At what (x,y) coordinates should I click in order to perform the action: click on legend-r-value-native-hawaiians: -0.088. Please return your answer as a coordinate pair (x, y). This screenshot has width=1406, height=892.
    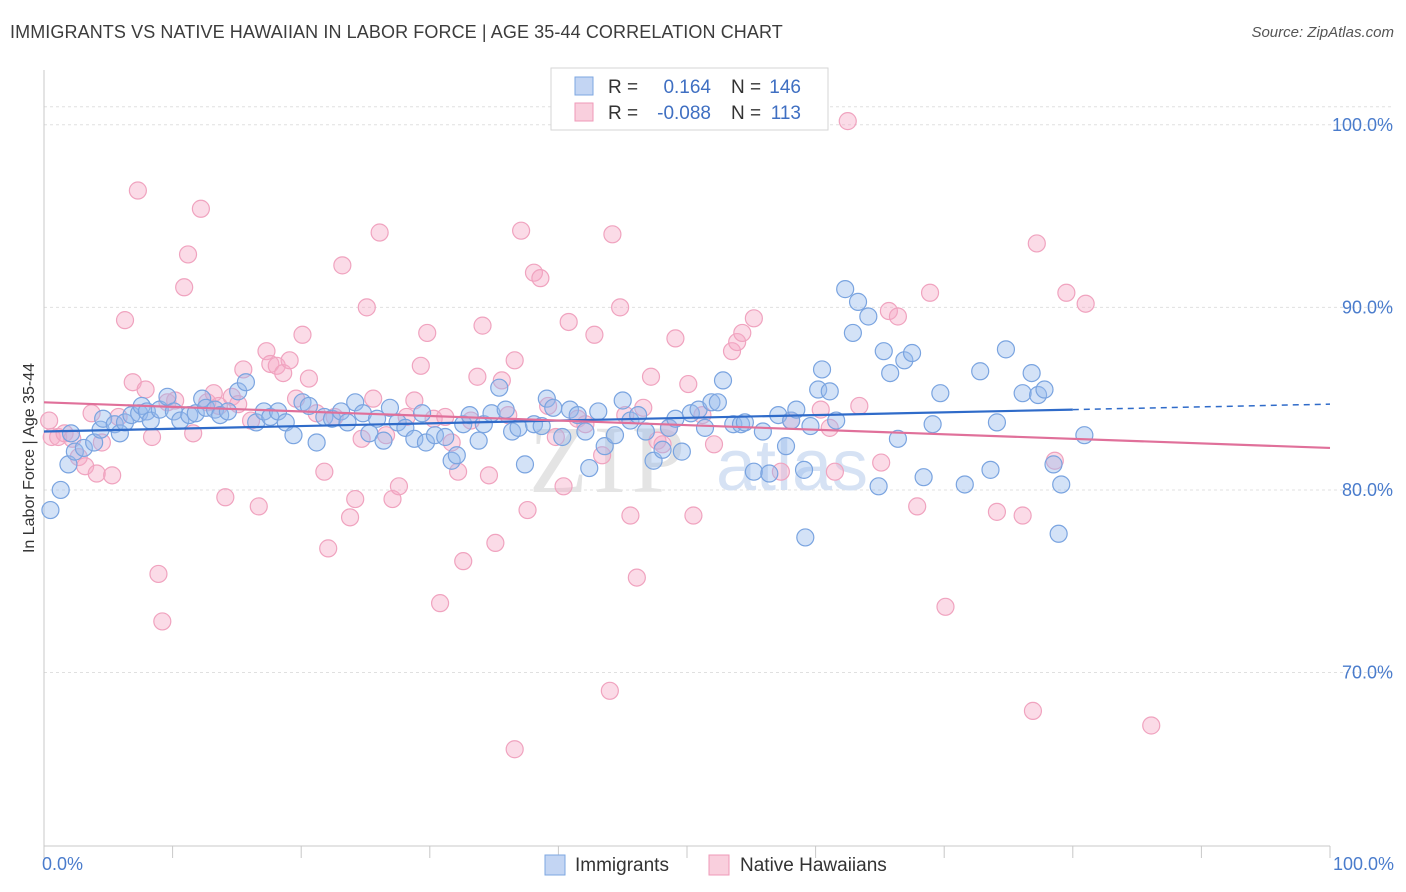
    Looking at the image, I should click on (684, 113).